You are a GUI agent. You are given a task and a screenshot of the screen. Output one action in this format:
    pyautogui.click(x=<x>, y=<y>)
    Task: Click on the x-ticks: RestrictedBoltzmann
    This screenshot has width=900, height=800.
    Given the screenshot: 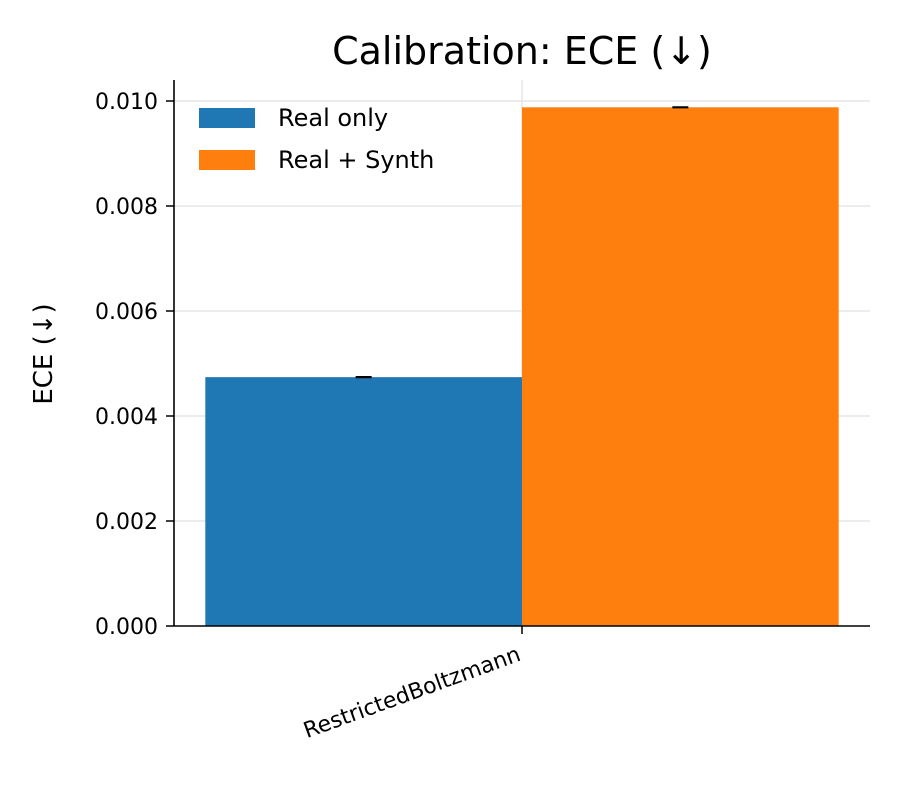 What is the action you would take?
    pyautogui.click(x=412, y=685)
    